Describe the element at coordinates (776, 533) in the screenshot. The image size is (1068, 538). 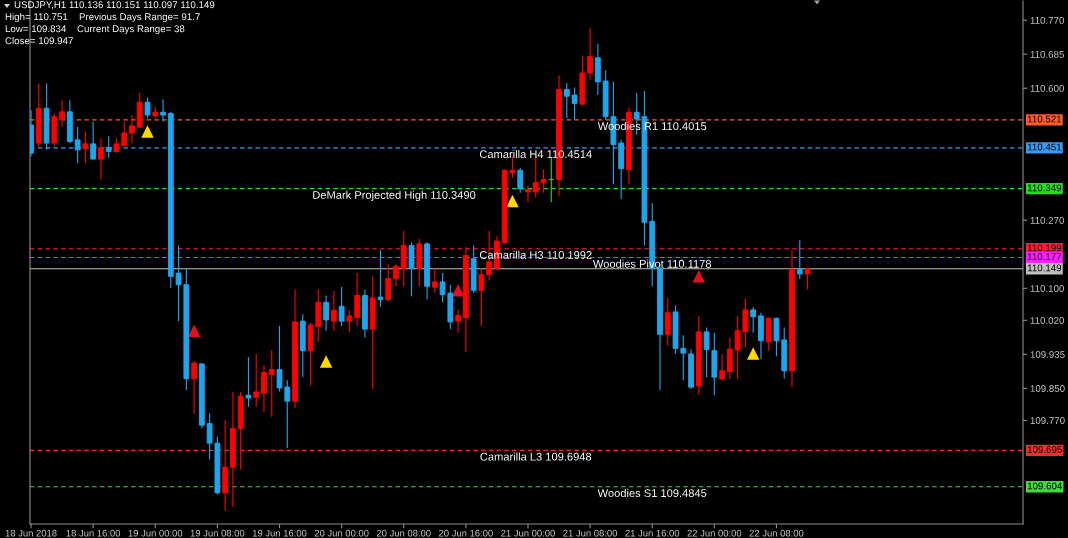
I see `x-tick-label: 22 Jun 08:00` at that location.